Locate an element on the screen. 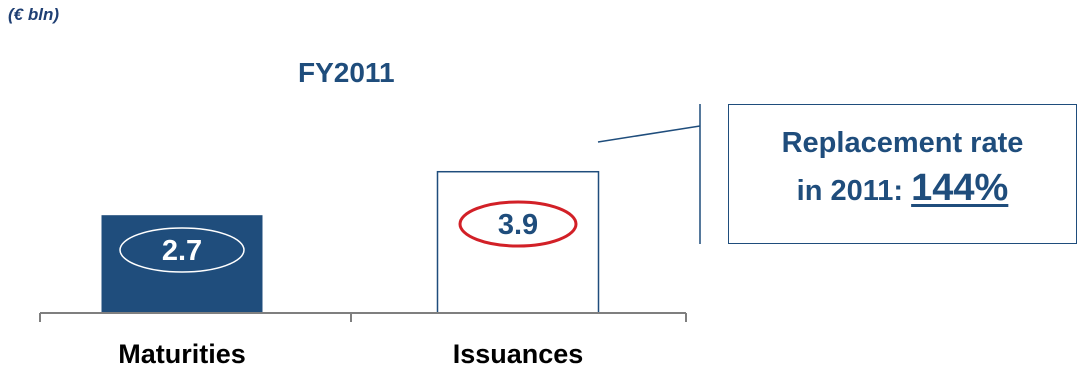  callout-line2: in 2011: 144% is located at coordinates (902, 188).